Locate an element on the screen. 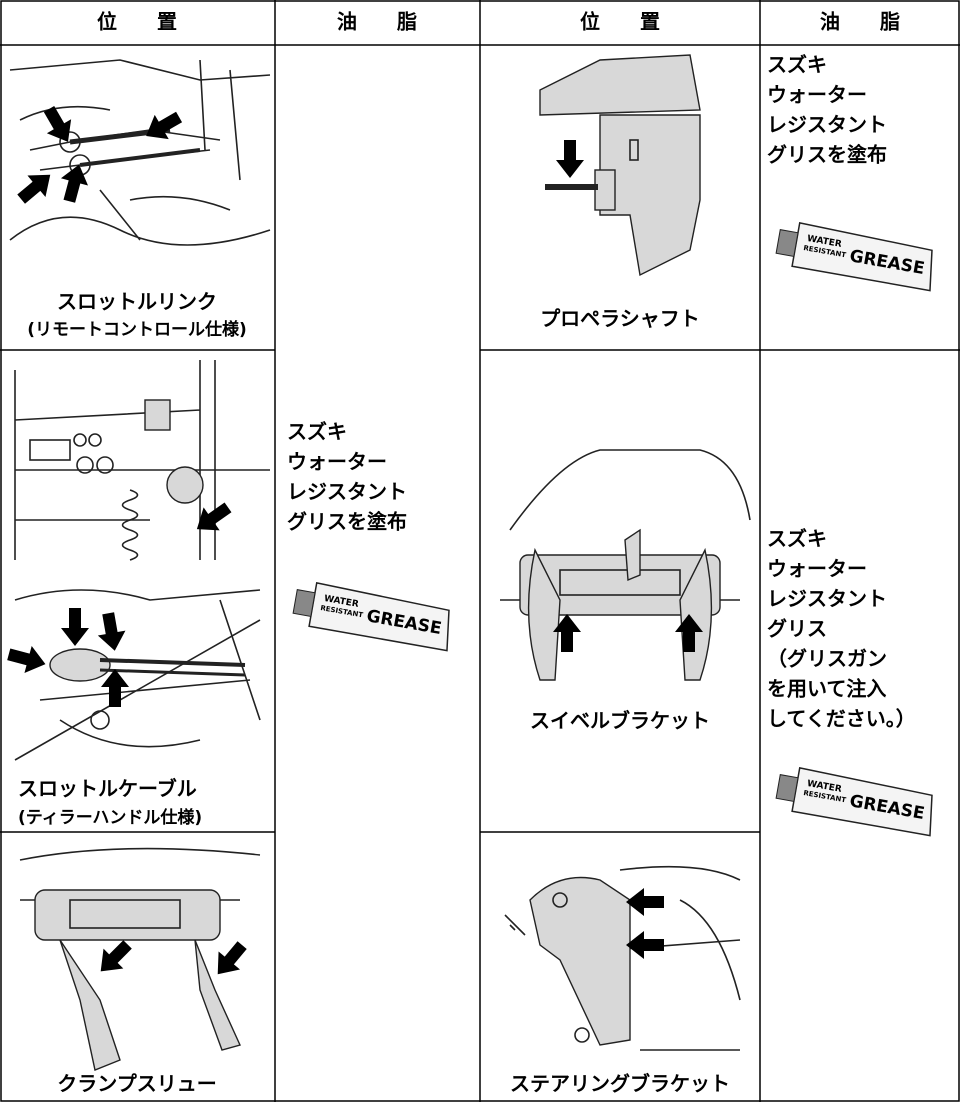  grease-text: を用いて注入 is located at coordinates (826, 689).